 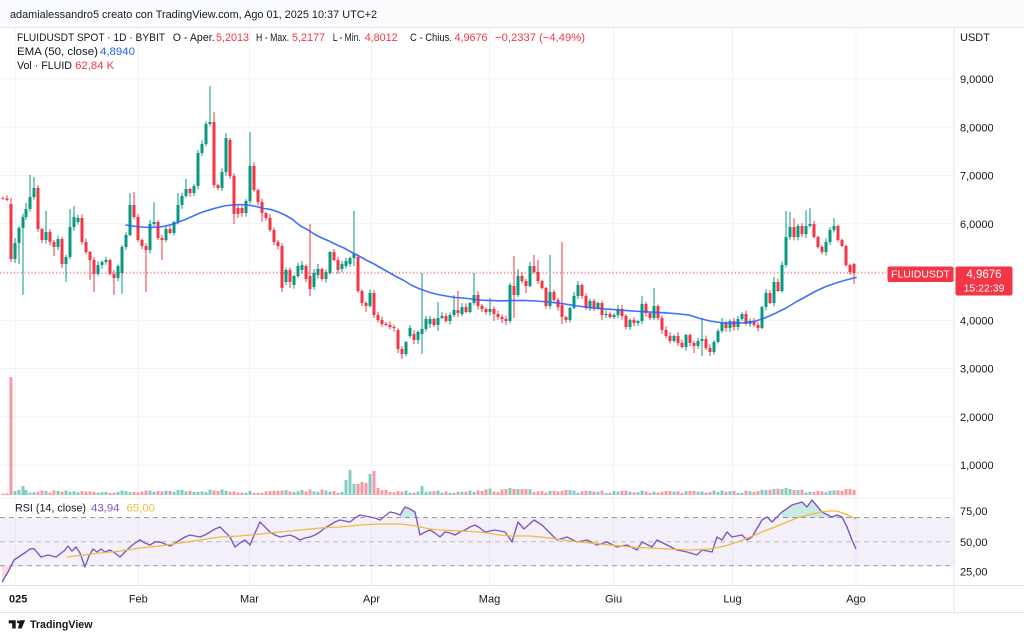 What do you see at coordinates (194, 38) in the screenshot?
I see `svg-text: O - Aper.` at bounding box center [194, 38].